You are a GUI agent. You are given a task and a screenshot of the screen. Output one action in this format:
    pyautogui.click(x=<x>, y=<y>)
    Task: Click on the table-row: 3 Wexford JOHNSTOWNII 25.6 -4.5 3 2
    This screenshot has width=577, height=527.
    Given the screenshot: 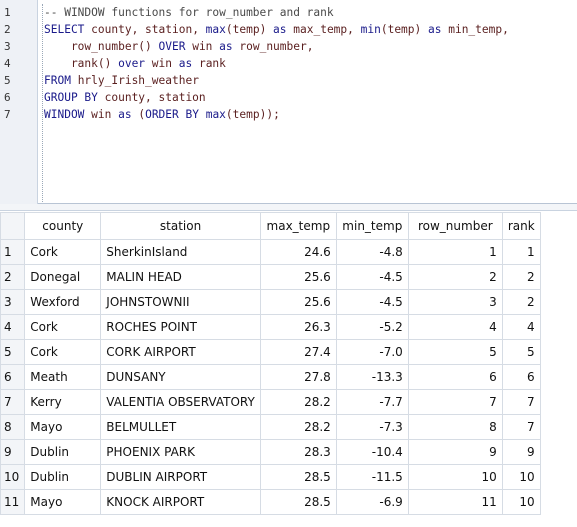 What is the action you would take?
    pyautogui.click(x=270, y=302)
    